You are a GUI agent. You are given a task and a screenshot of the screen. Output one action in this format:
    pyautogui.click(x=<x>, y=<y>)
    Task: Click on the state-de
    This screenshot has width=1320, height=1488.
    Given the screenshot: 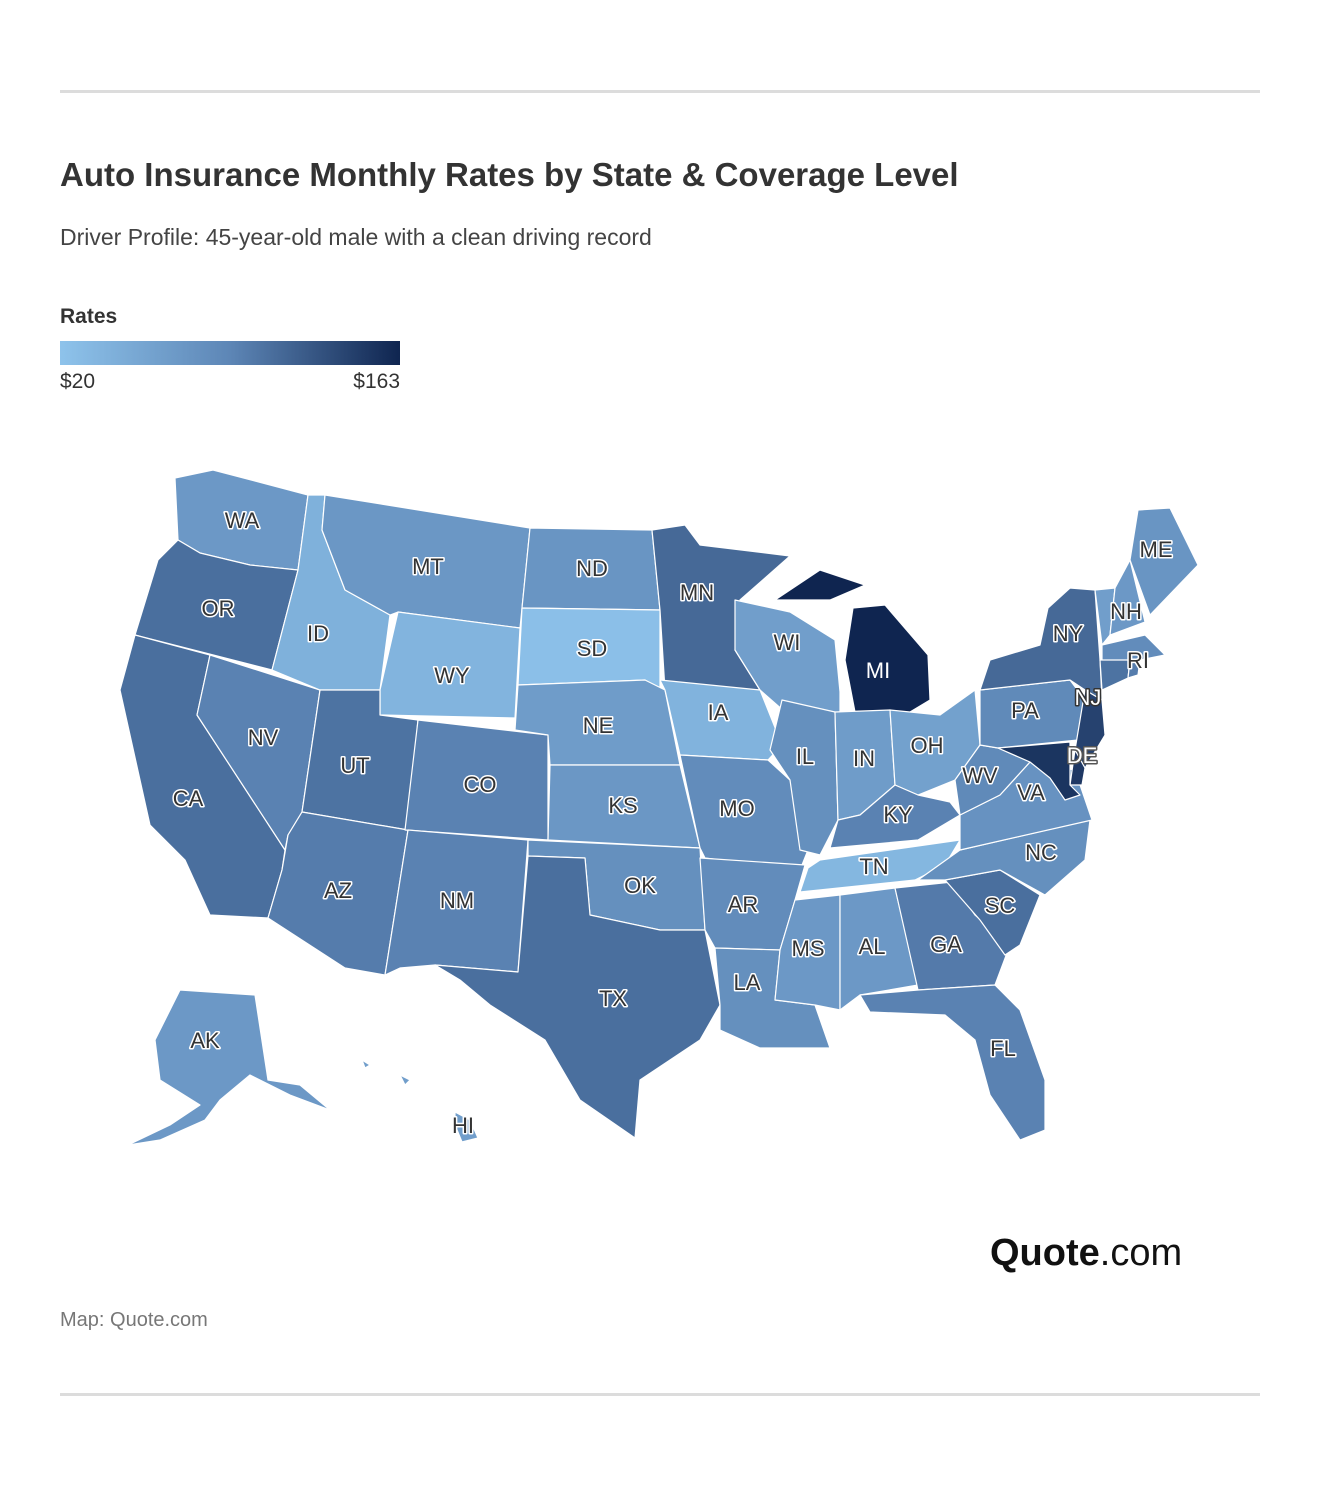 What is the action you would take?
    pyautogui.click(x=1077, y=767)
    